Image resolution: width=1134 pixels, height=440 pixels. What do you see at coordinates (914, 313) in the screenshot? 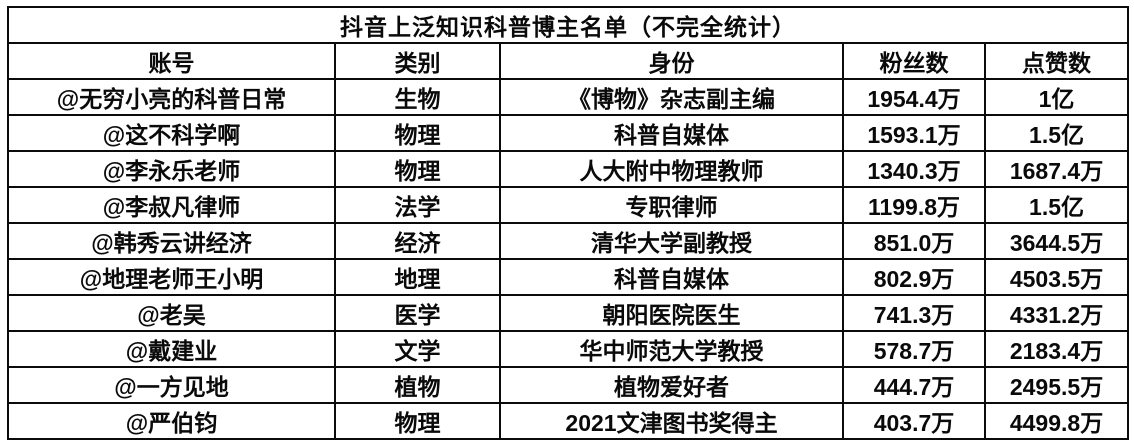
I see `table-cell: 741.3万` at bounding box center [914, 313].